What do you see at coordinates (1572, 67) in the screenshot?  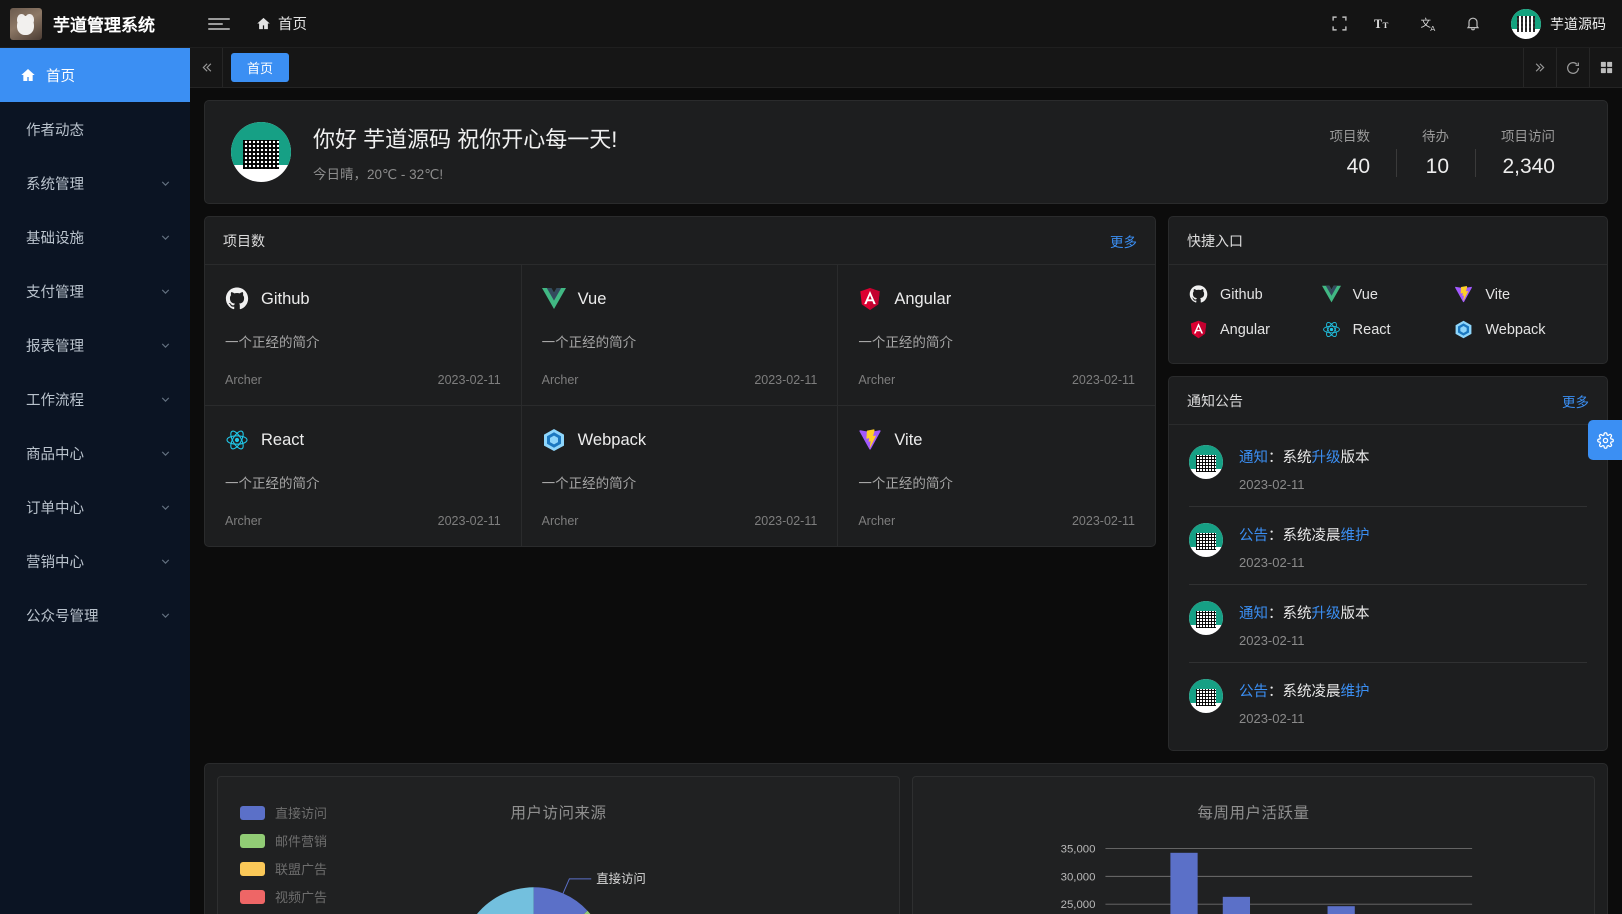 I see `refresh-icon` at bounding box center [1572, 67].